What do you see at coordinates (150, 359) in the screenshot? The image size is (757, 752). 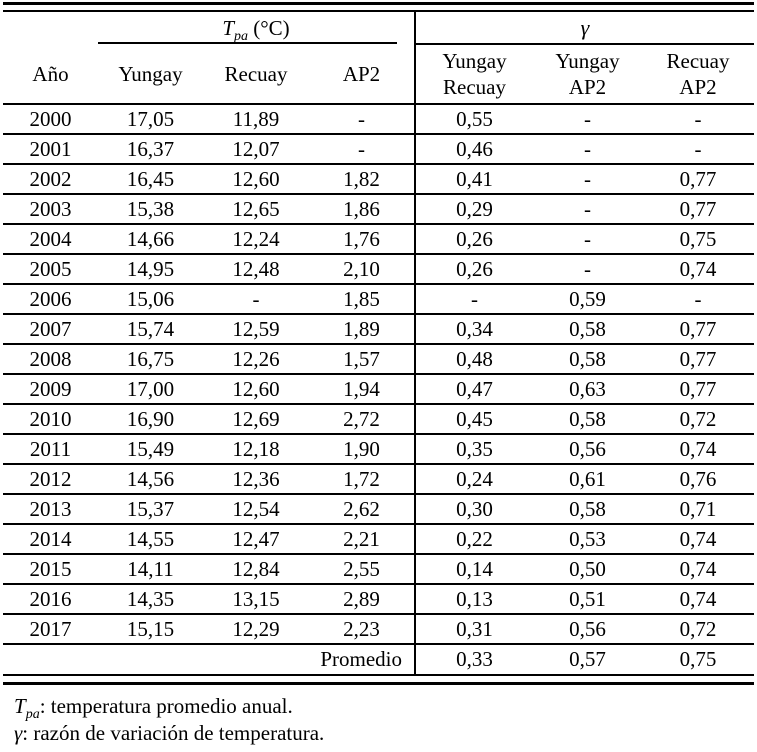 I see `value-cell: 16,75` at bounding box center [150, 359].